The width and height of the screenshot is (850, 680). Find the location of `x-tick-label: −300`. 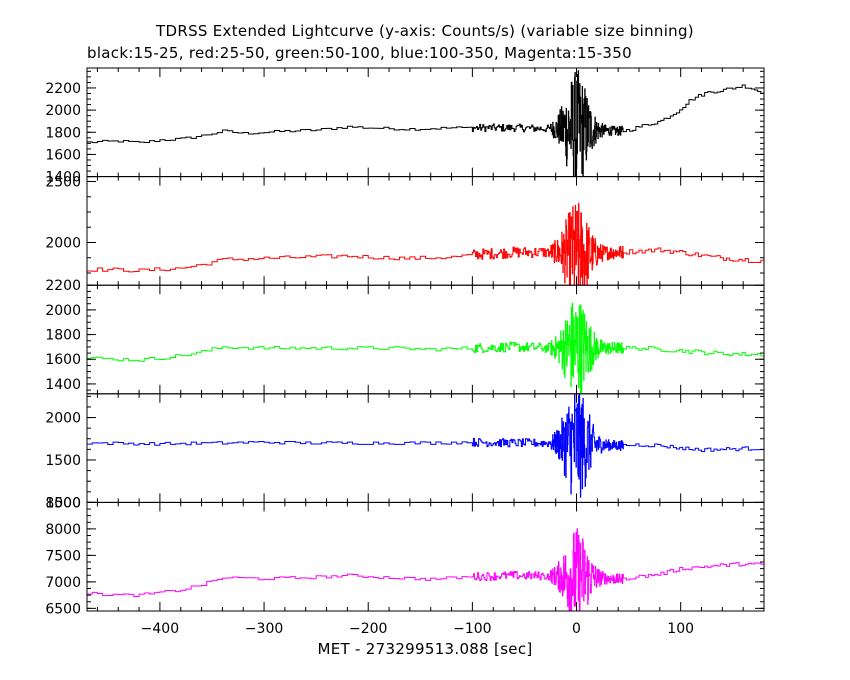

x-tick-label: −300 is located at coordinates (264, 629).